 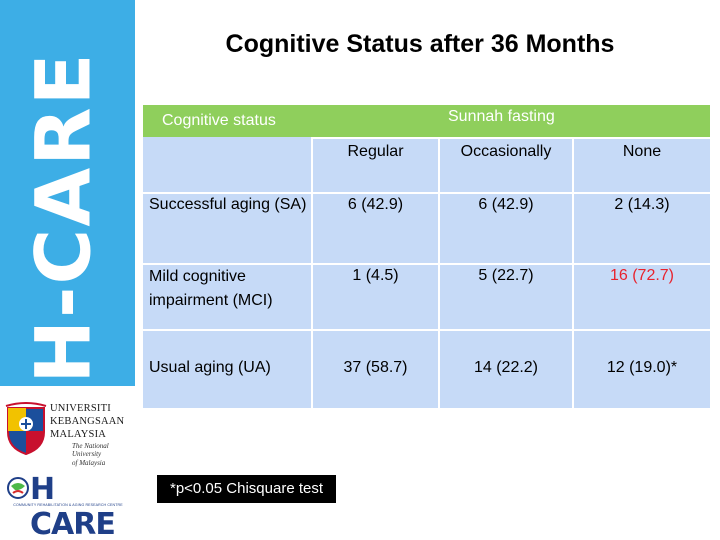 I want to click on column-header-none: None, so click(x=642, y=151).